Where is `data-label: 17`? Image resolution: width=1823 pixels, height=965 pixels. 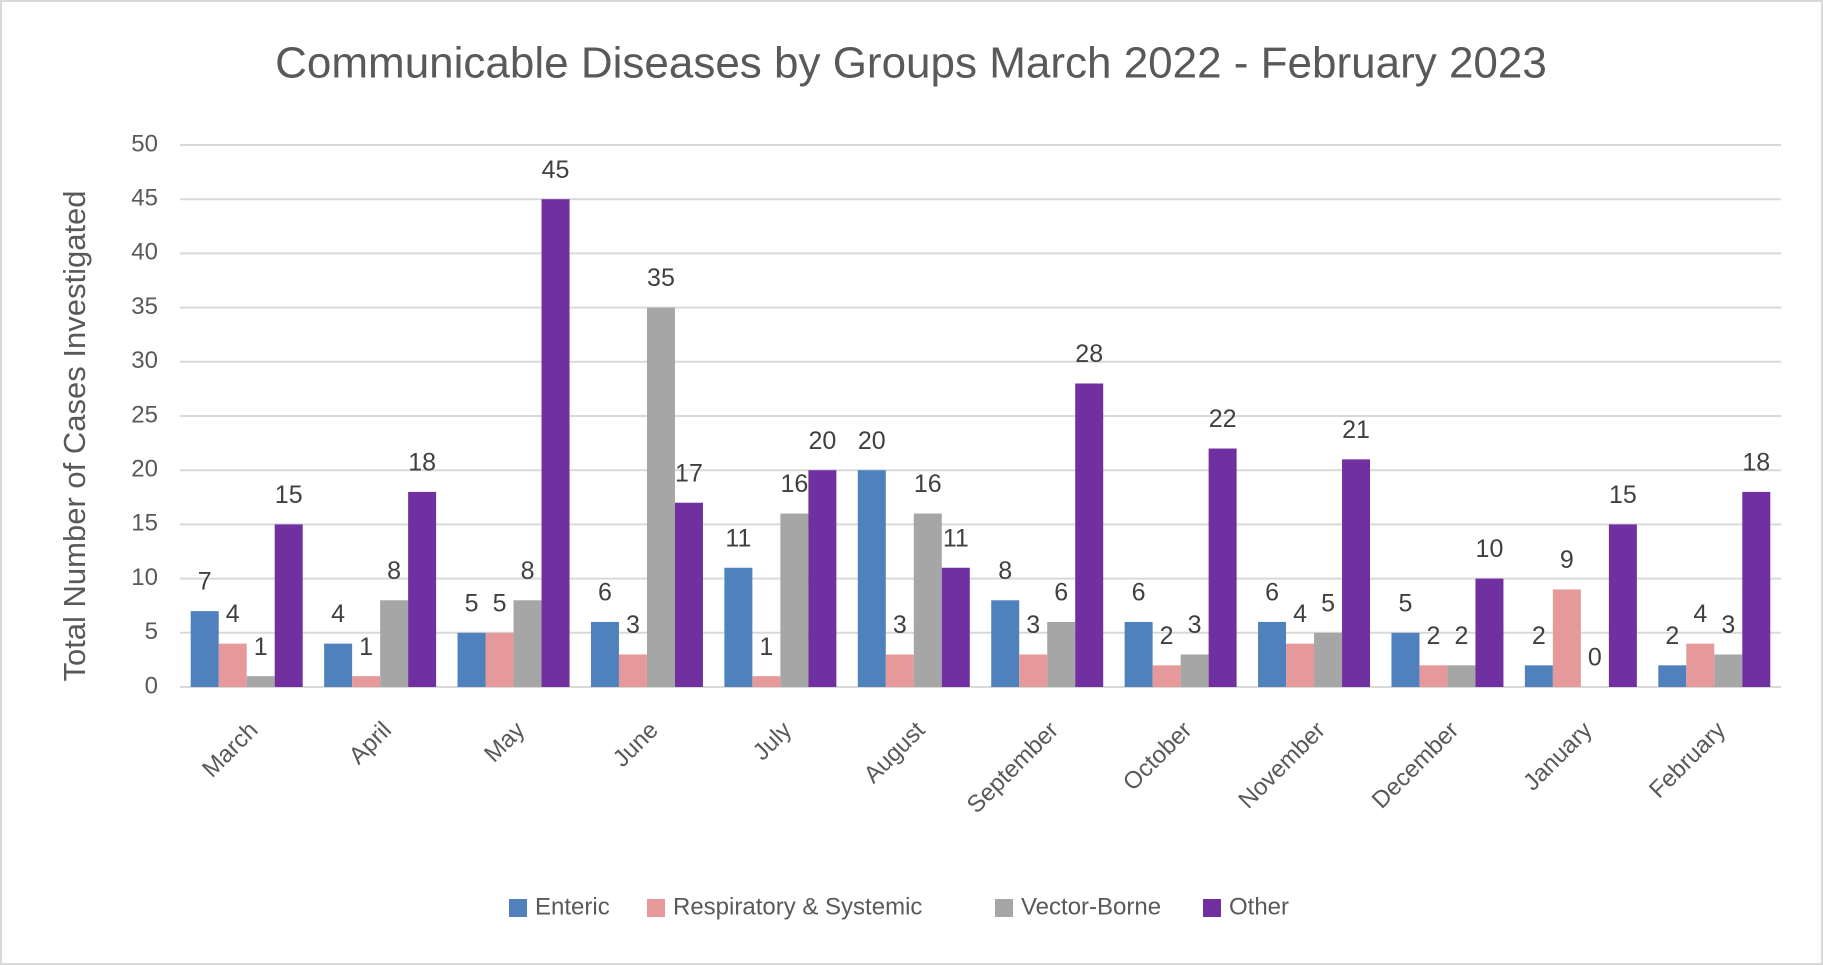 data-label: 17 is located at coordinates (689, 473).